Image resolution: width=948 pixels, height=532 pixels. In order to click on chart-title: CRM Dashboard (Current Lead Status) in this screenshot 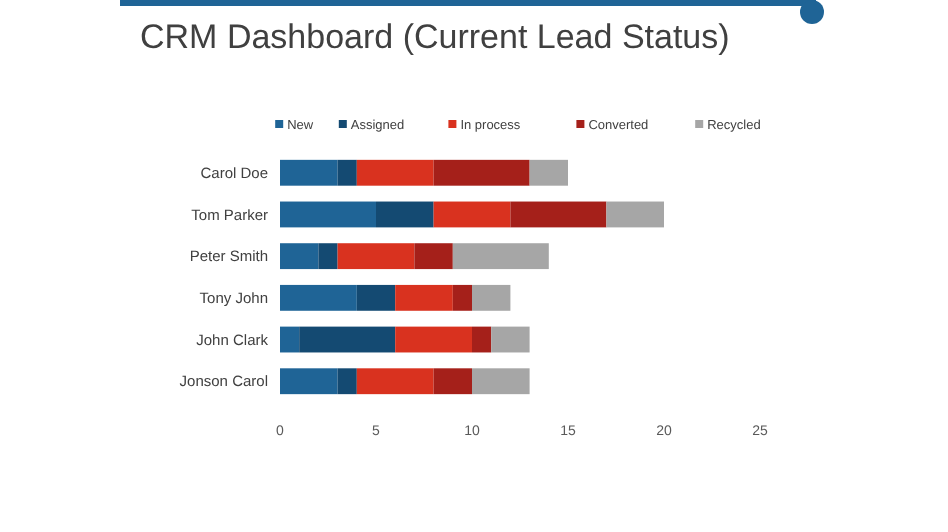, I will do `click(435, 37)`.